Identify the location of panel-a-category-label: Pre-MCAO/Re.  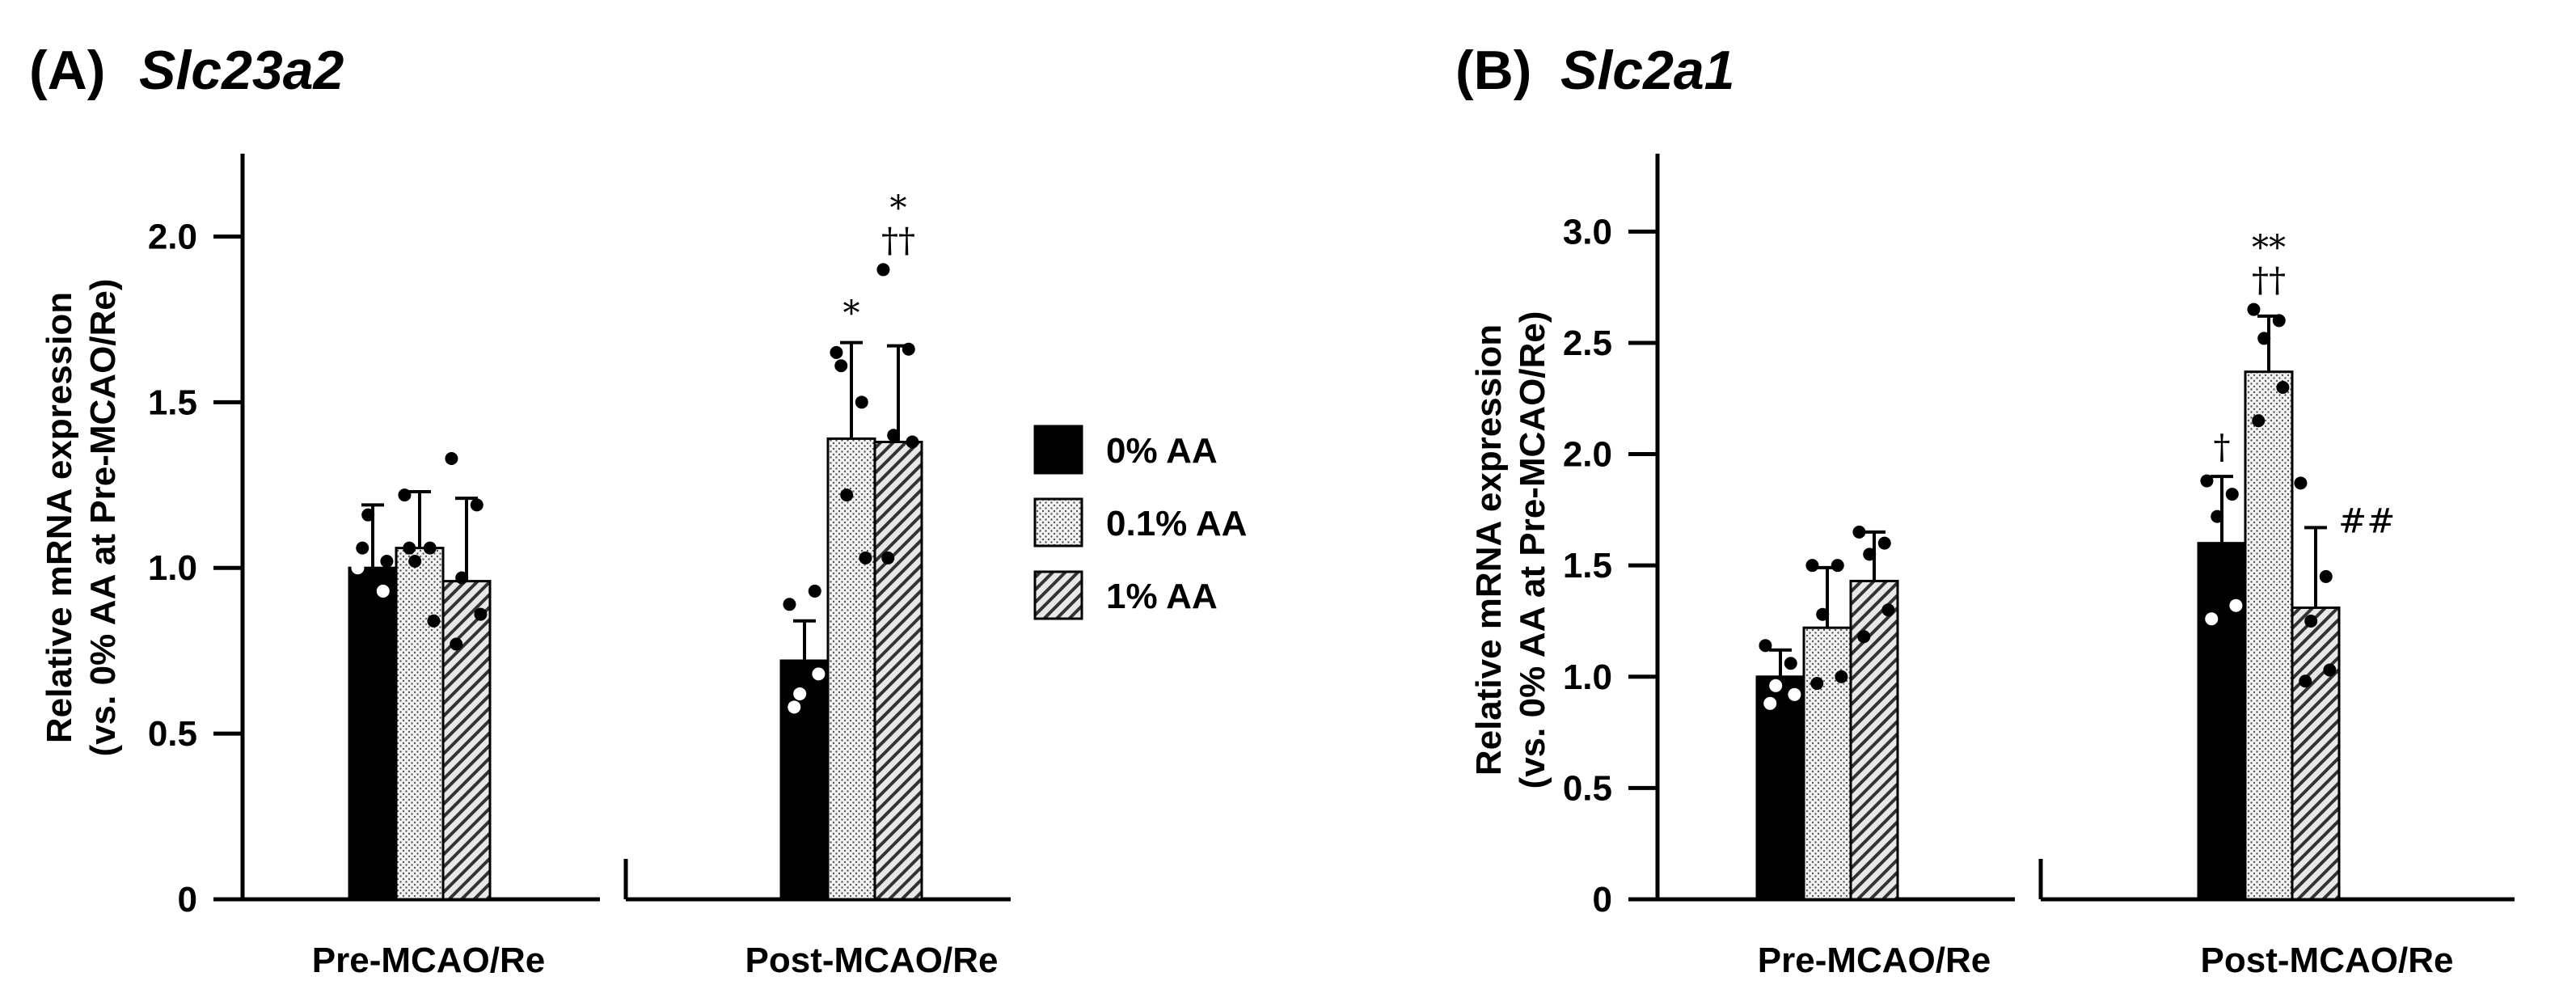
(429, 960).